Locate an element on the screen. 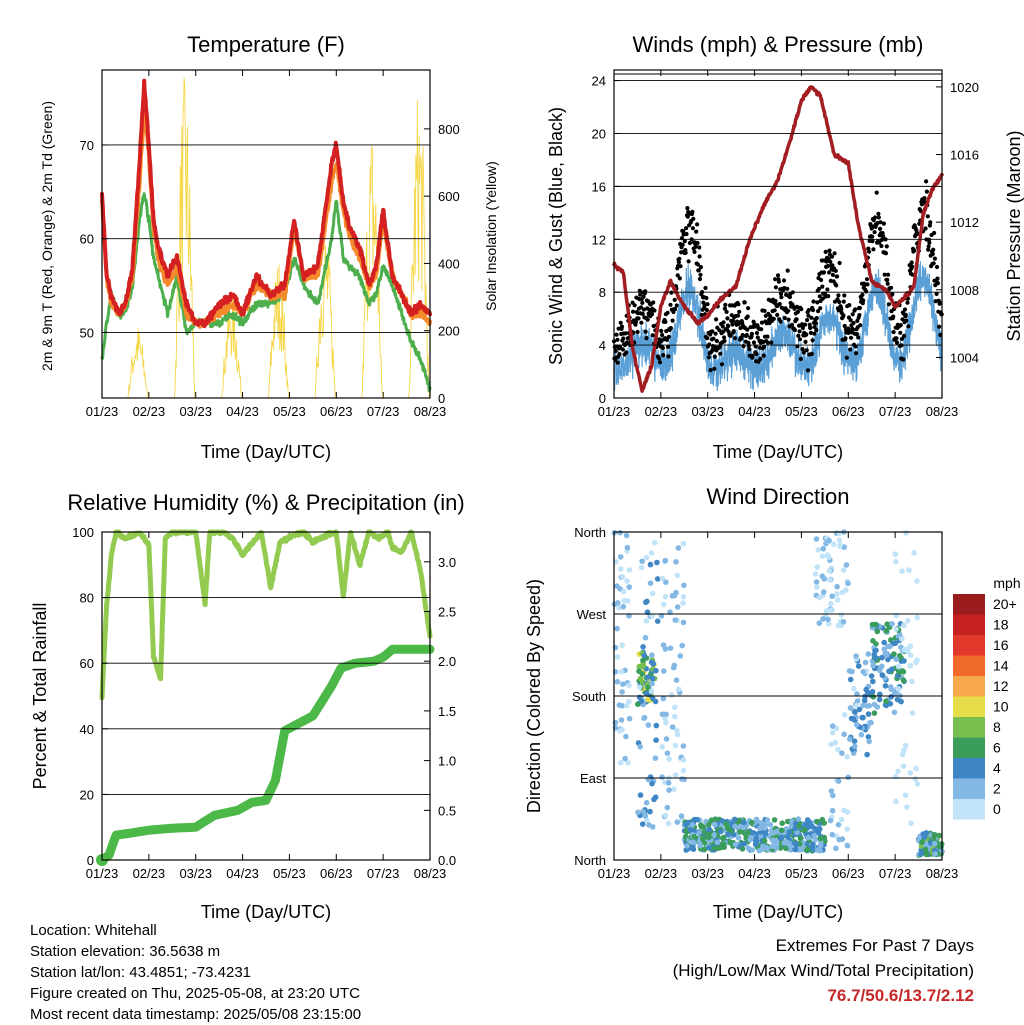  speed-legend-swatch is located at coordinates (969, 706).